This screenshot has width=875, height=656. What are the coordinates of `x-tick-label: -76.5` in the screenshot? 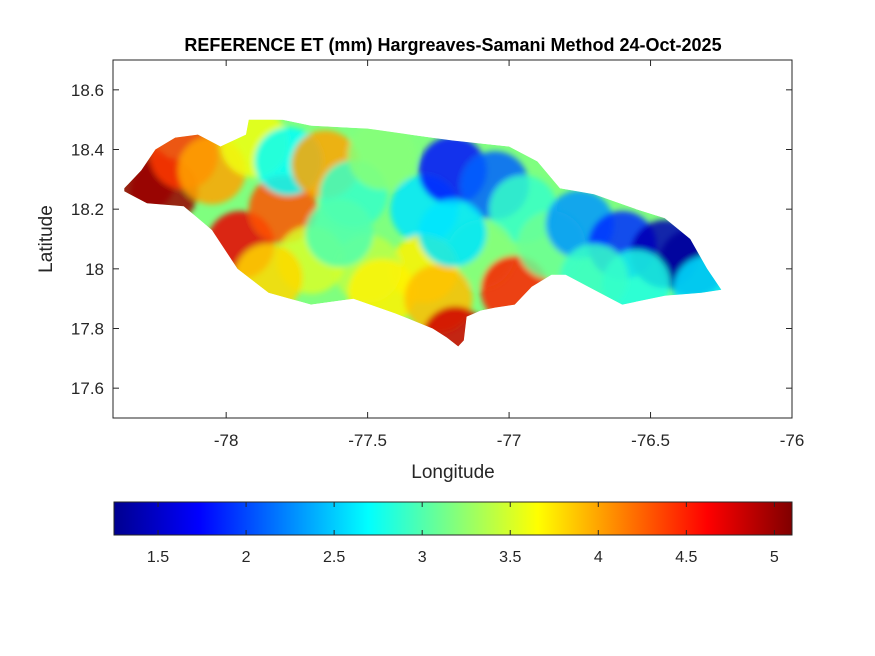 It's located at (650, 440).